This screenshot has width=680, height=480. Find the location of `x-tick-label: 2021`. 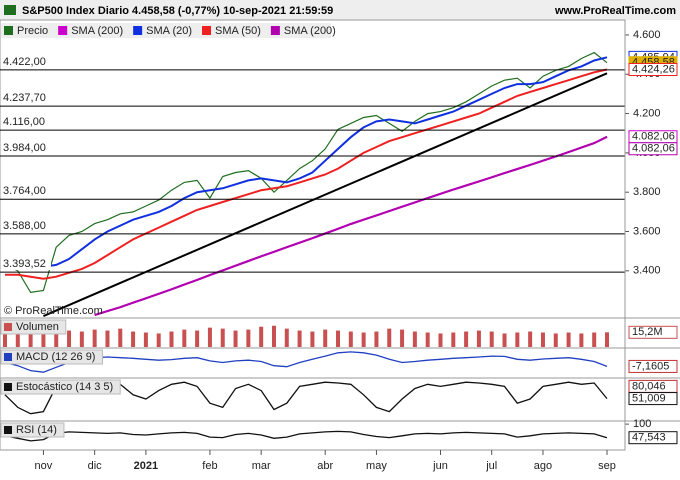

x-tick-label: 2021 is located at coordinates (146, 466).